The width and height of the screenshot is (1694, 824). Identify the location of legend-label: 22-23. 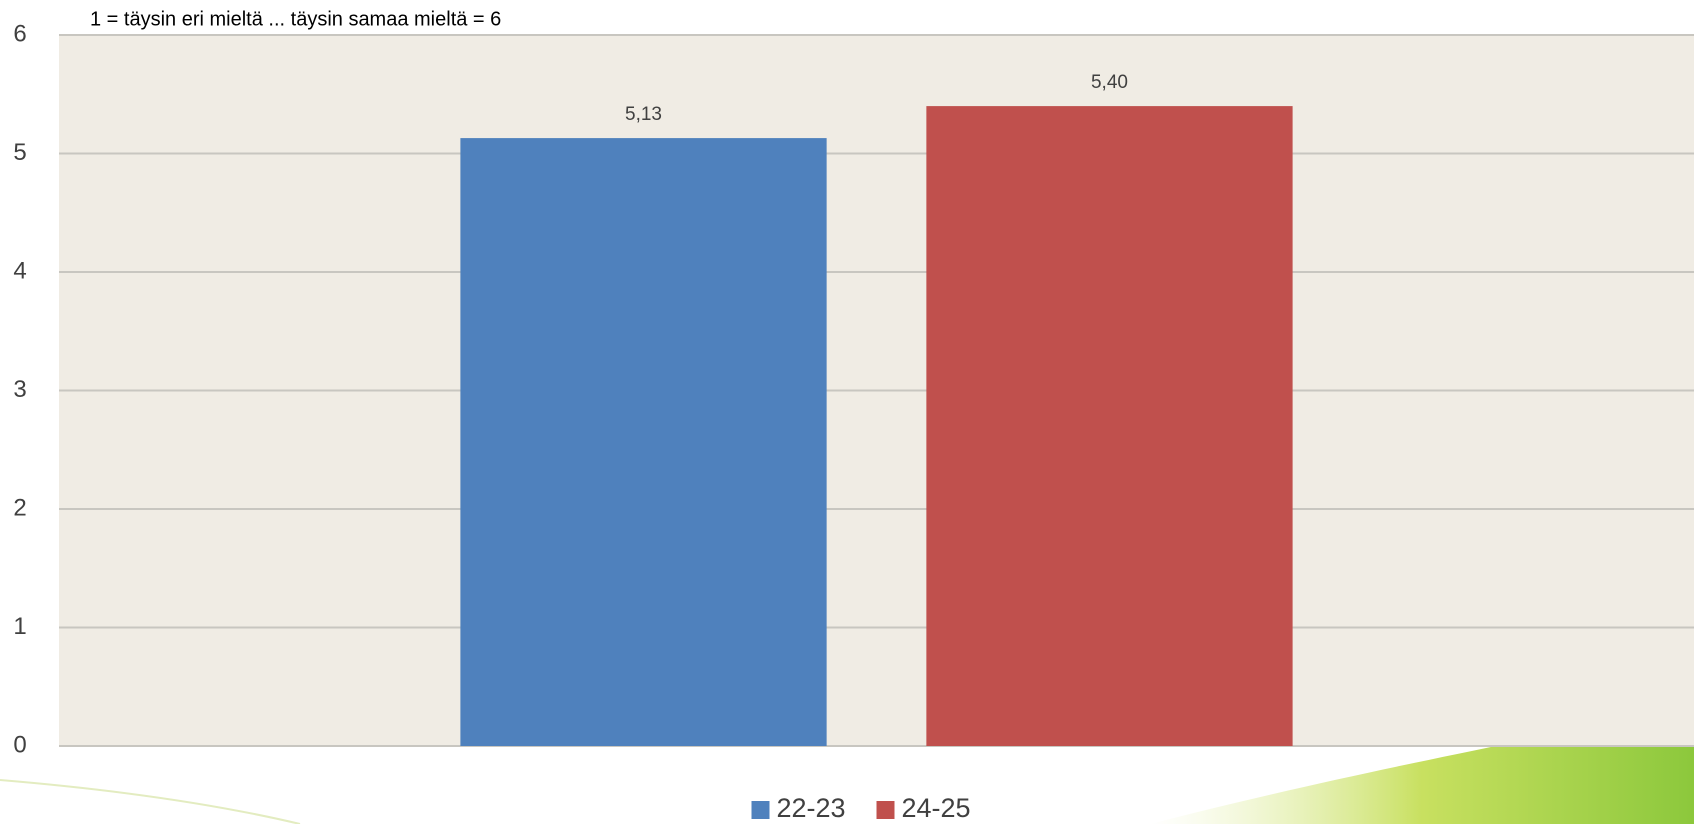
(811, 808).